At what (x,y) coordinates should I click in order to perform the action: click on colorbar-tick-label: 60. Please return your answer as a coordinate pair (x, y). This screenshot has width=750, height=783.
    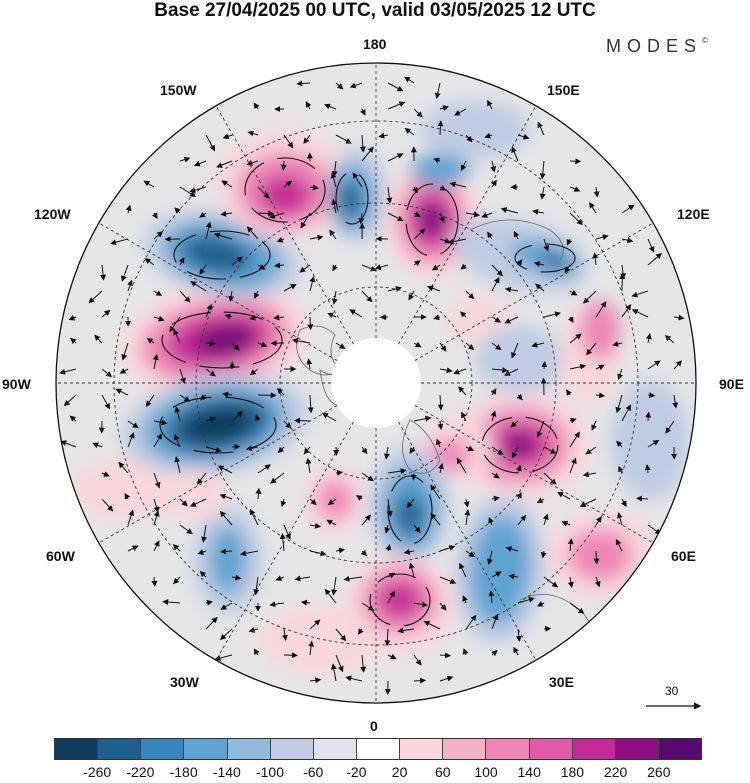
    Looking at the image, I should click on (443, 772).